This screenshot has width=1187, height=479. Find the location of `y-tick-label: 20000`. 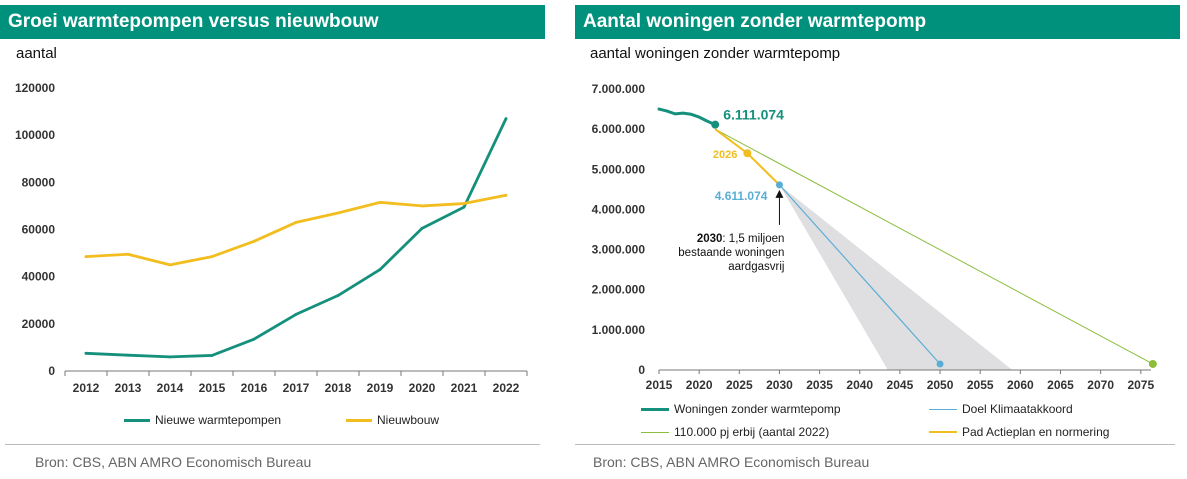

y-tick-label: 20000 is located at coordinates (39, 324).